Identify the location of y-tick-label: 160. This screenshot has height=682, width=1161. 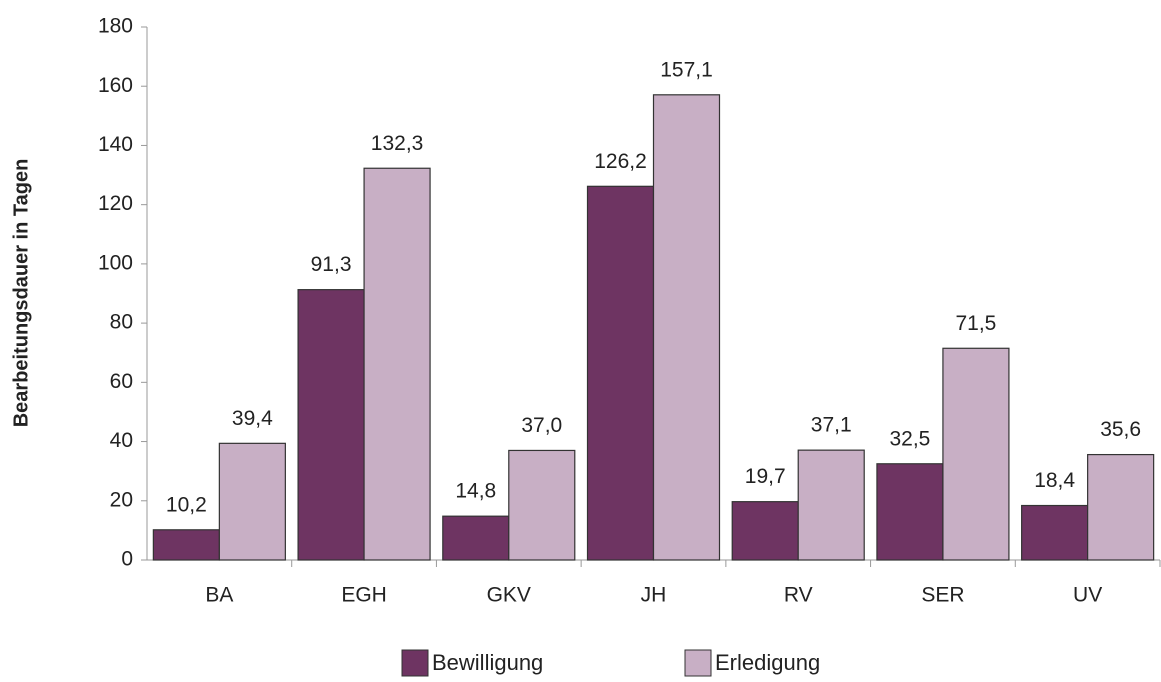
(115, 85).